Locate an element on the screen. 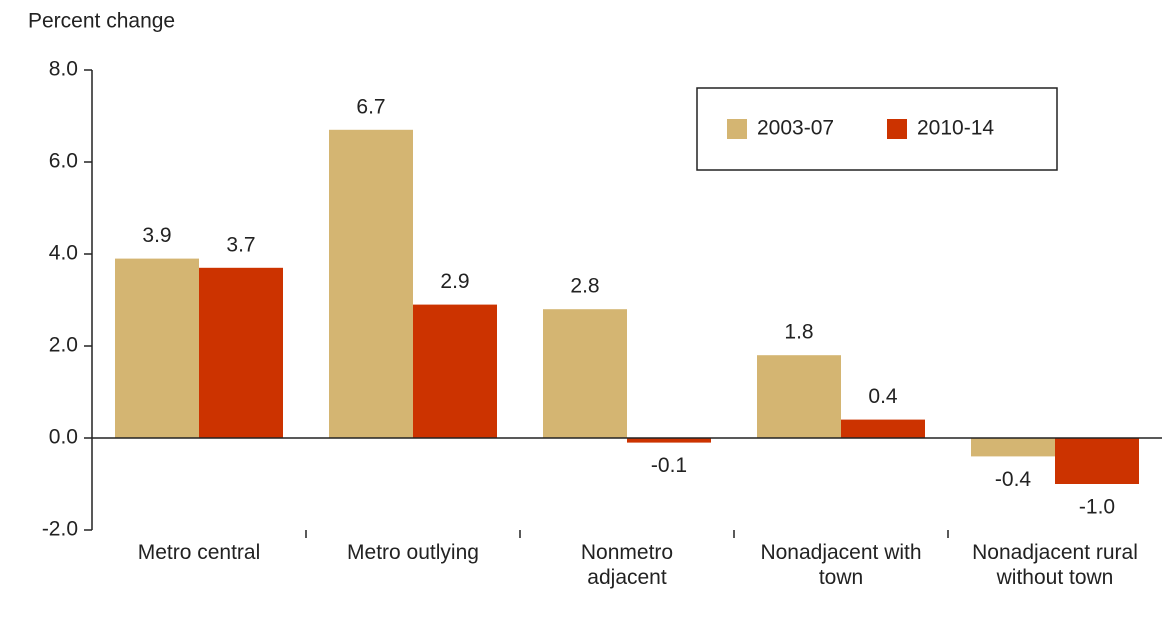 This screenshot has height=625, width=1167. y-tick-label: 0.0 is located at coordinates (63, 437).